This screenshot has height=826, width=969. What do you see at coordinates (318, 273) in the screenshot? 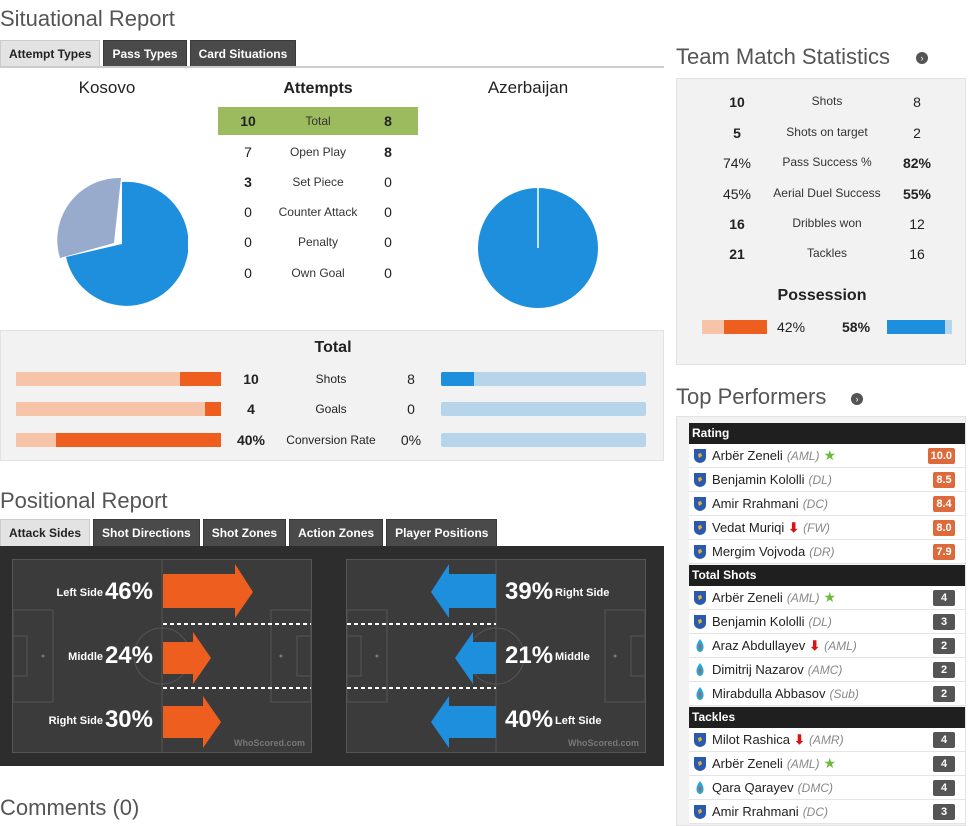
I see `attempt-row-own-goal: 0 Own Goal 0` at bounding box center [318, 273].